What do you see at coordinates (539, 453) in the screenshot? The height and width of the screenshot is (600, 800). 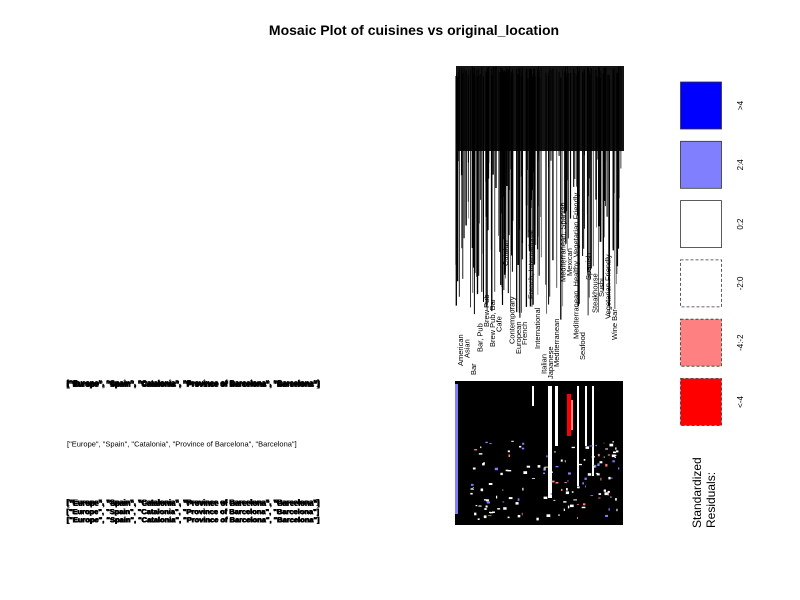 I see `mosaic-tiles` at bounding box center [539, 453].